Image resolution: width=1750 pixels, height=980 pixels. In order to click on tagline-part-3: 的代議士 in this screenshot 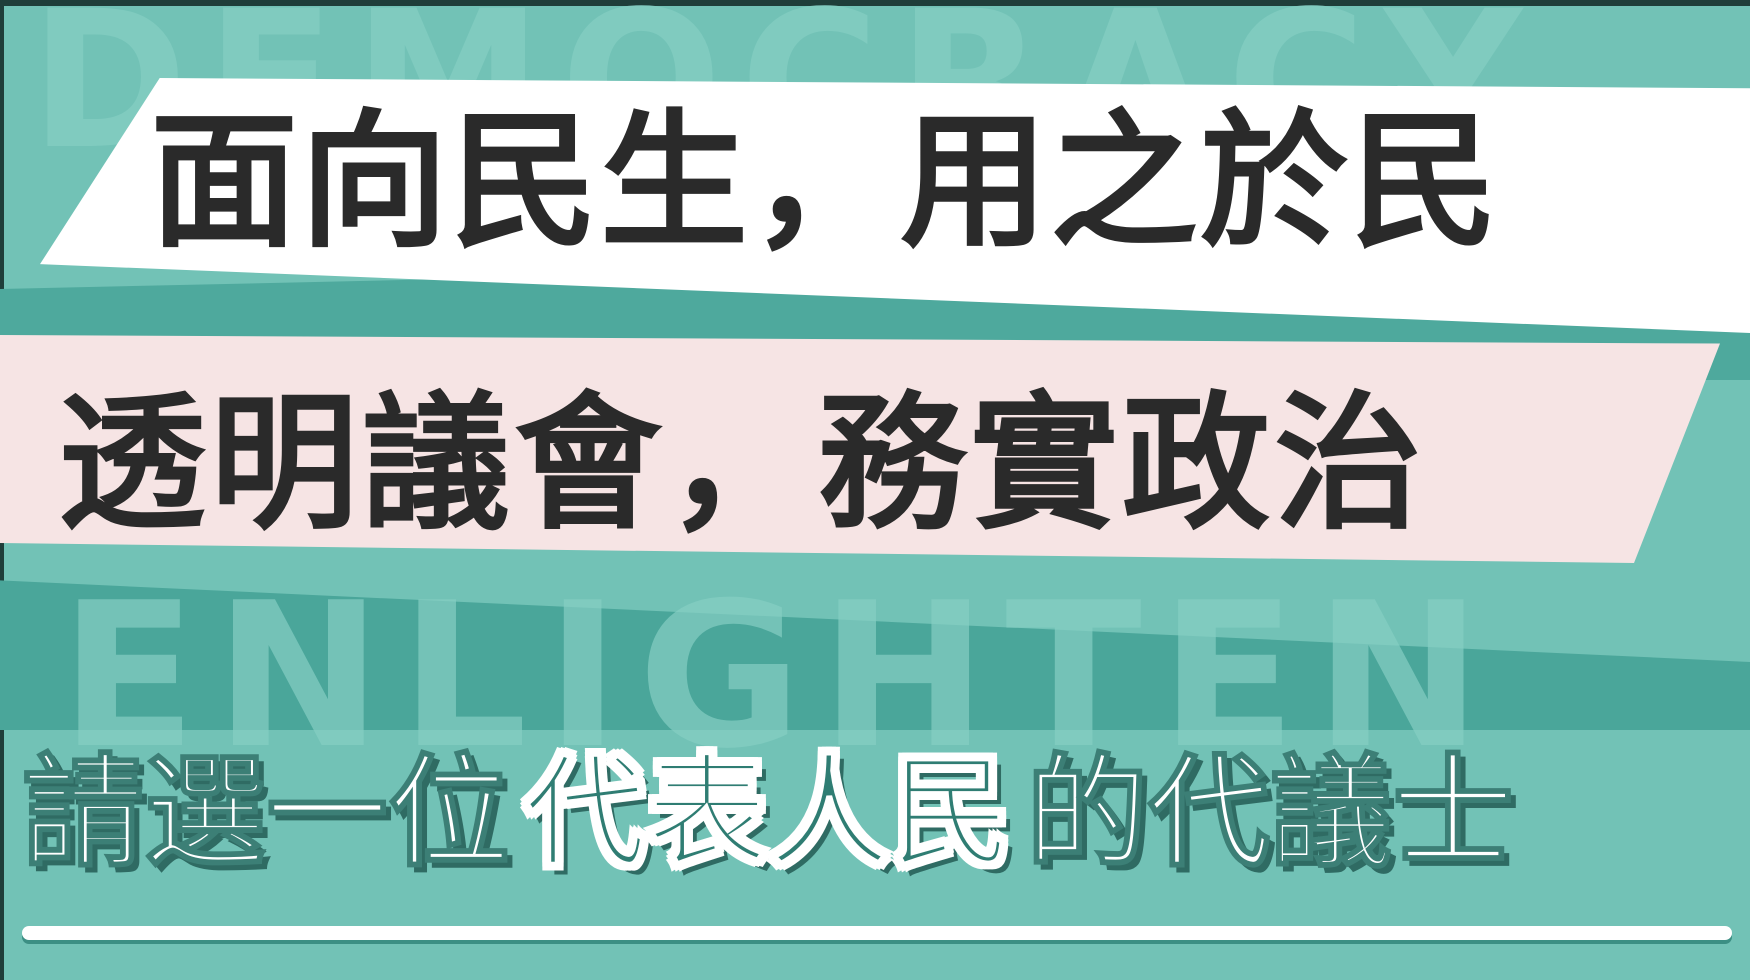, I will do `click(1270, 813)`.